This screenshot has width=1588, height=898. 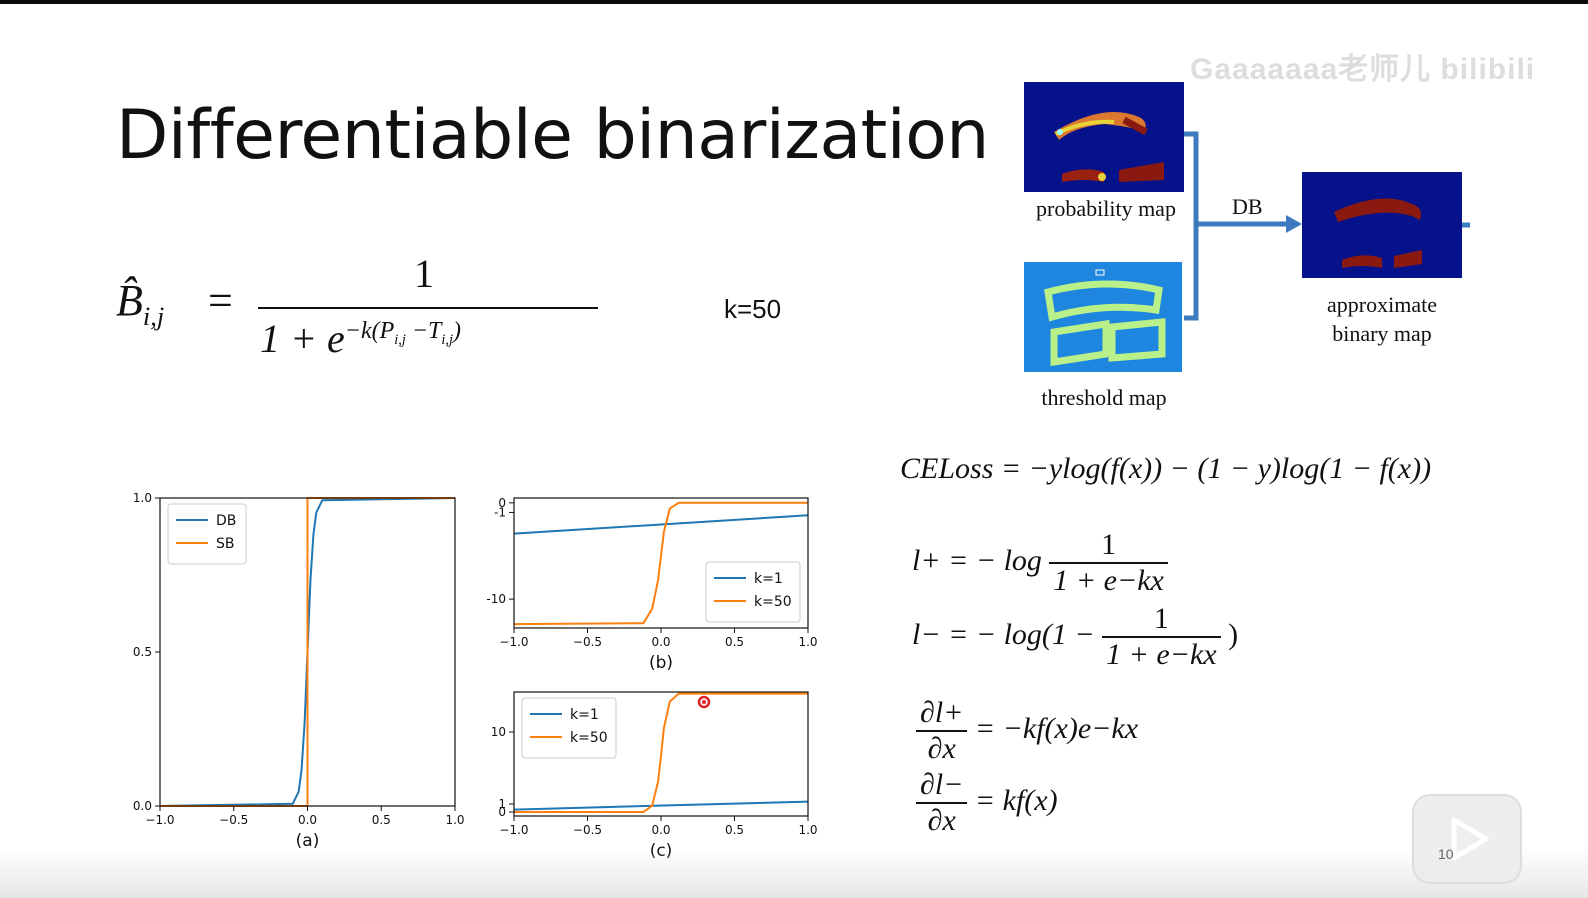 What do you see at coordinates (1466, 225) in the screenshot?
I see `output-arrow-stub` at bounding box center [1466, 225].